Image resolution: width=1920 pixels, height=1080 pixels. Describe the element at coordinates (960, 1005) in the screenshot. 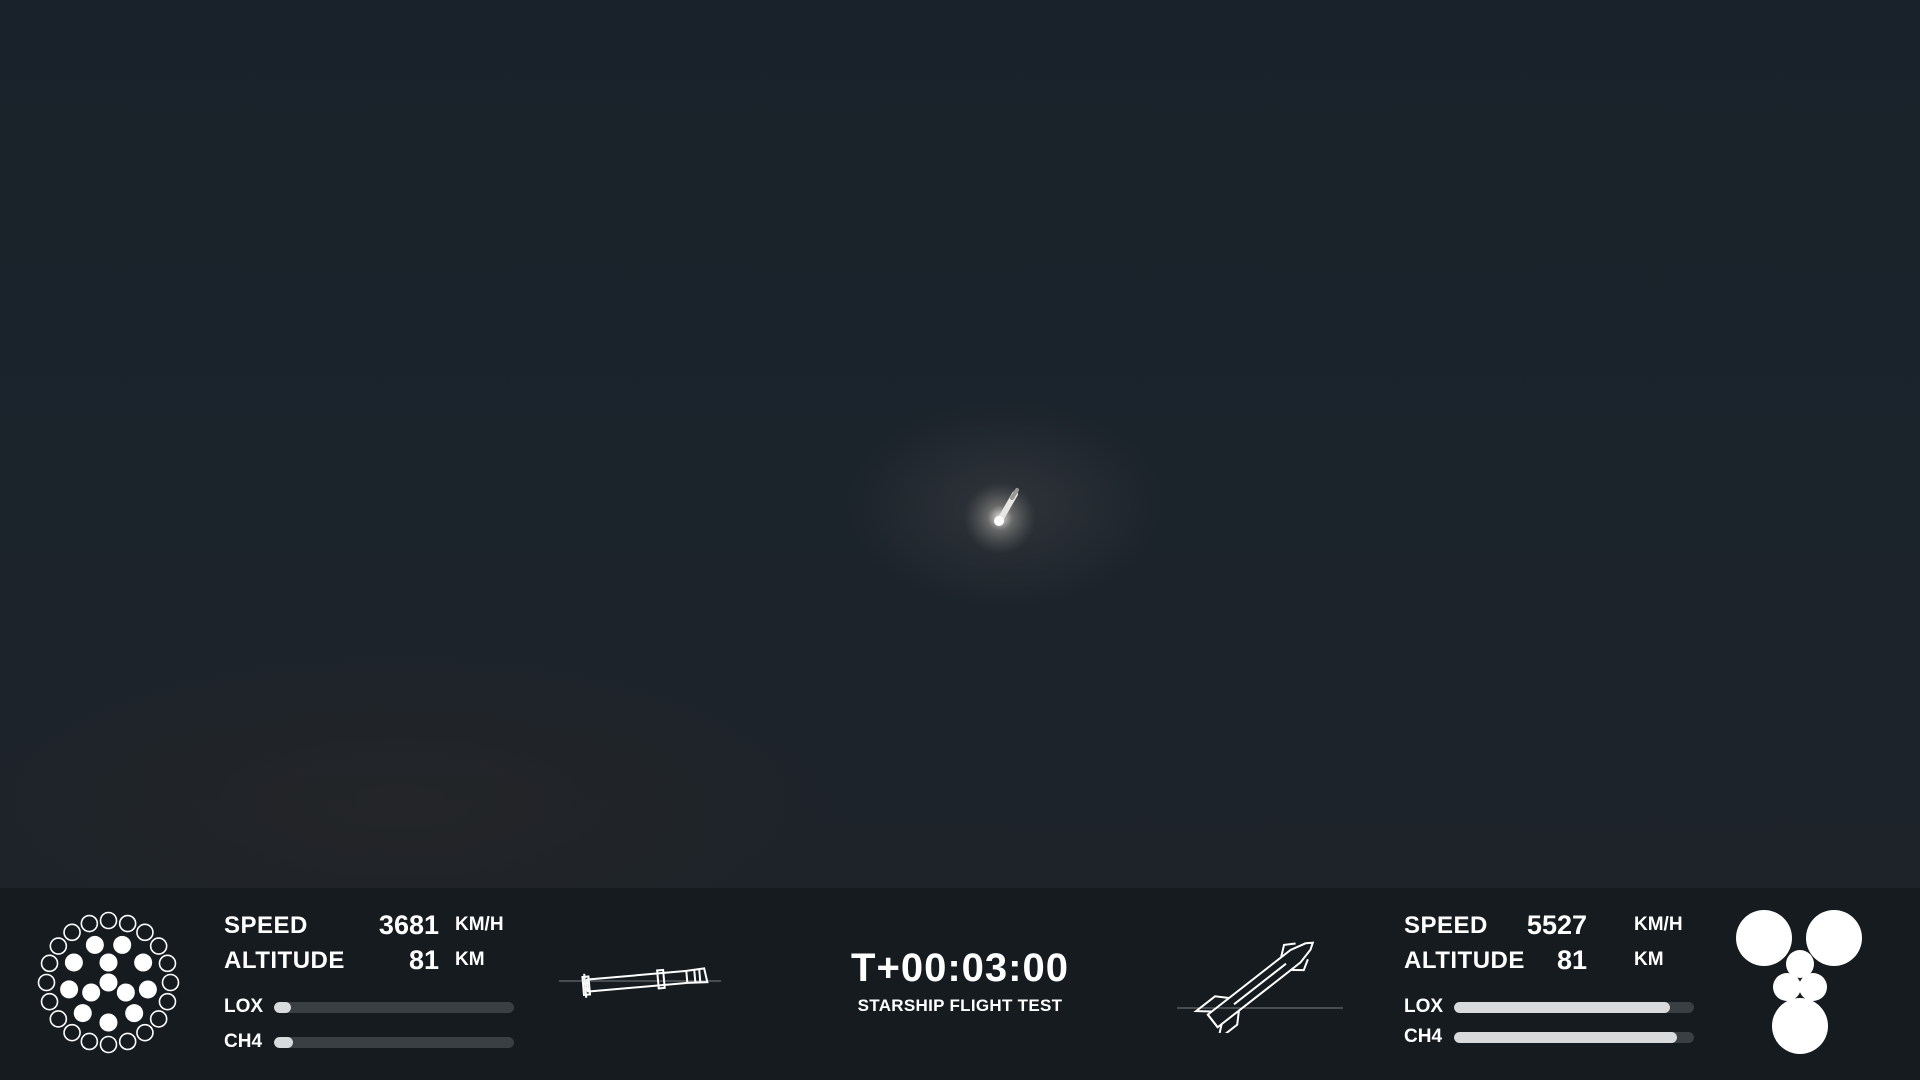

I see `mission-title: STARSHIP FLIGHT TEST` at that location.